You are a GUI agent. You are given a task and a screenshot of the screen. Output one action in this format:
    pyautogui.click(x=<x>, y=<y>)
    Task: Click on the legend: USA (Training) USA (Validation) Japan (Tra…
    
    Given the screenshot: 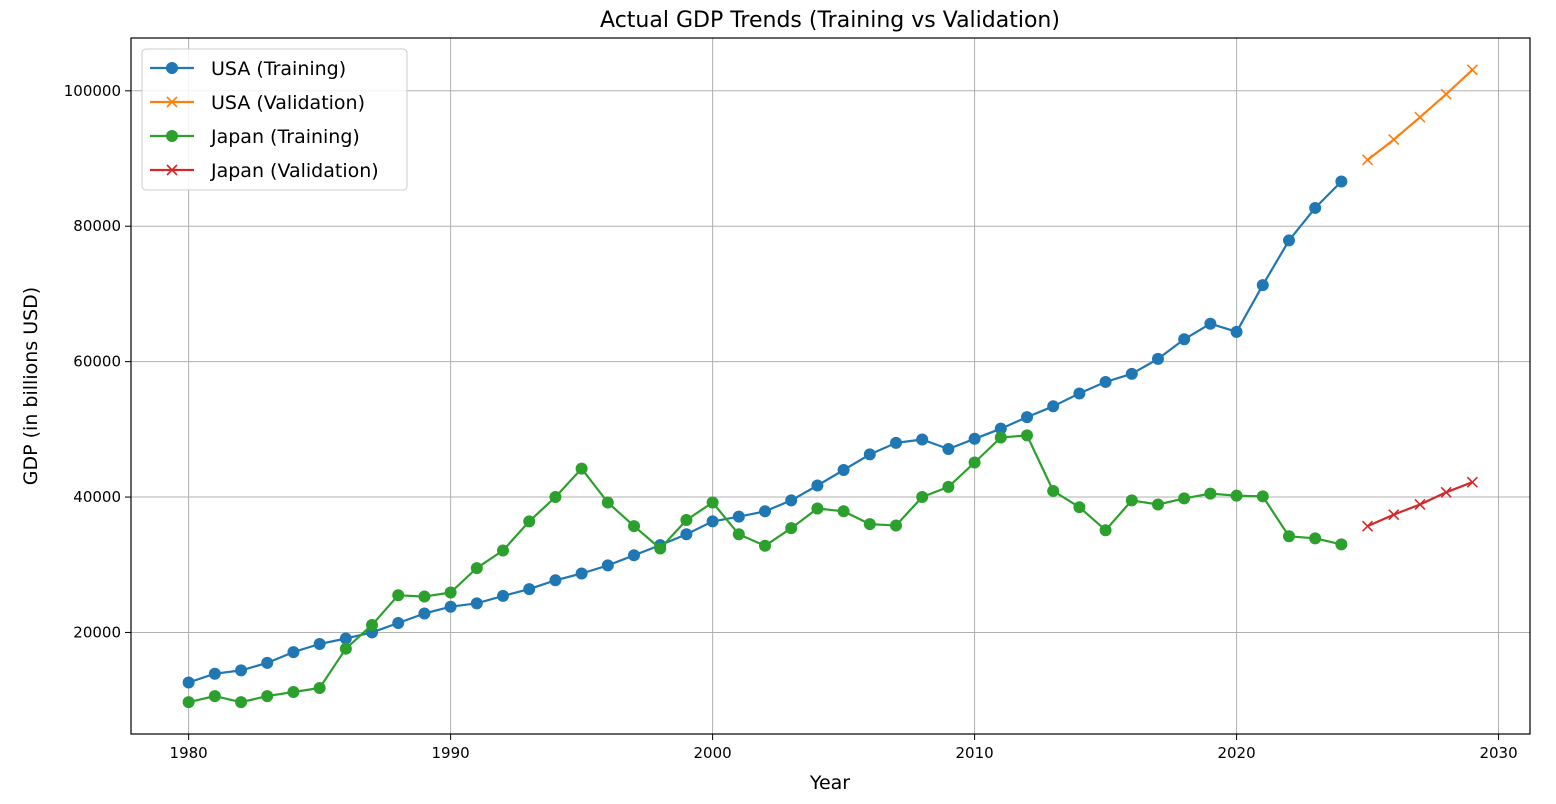 What is the action you would take?
    pyautogui.click(x=274, y=119)
    